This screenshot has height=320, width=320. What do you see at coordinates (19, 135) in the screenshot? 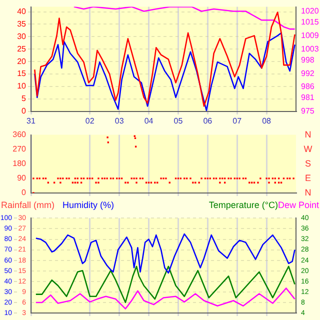
I see `y-tick-label: 360` at bounding box center [19, 135].